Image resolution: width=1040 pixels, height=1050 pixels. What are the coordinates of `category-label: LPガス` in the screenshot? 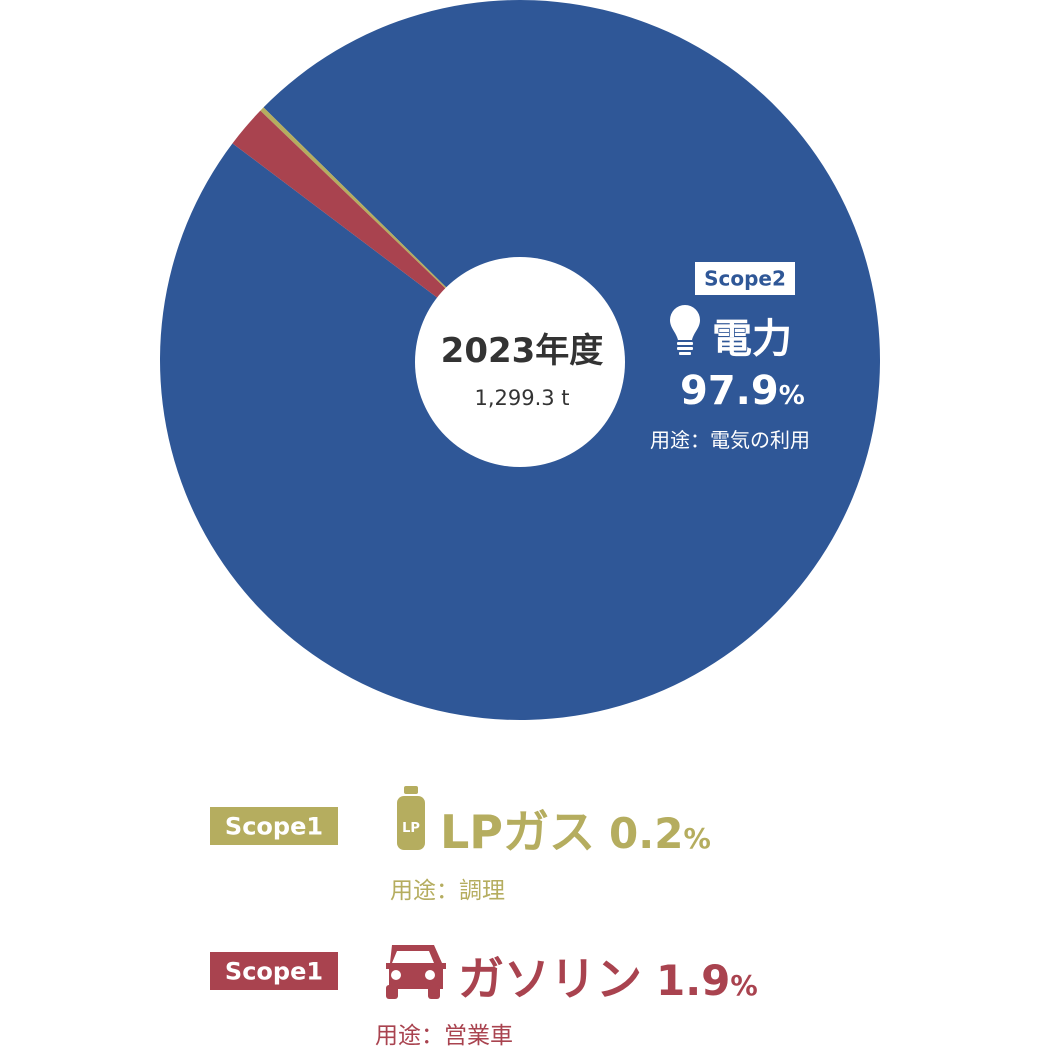 It's located at (517, 832).